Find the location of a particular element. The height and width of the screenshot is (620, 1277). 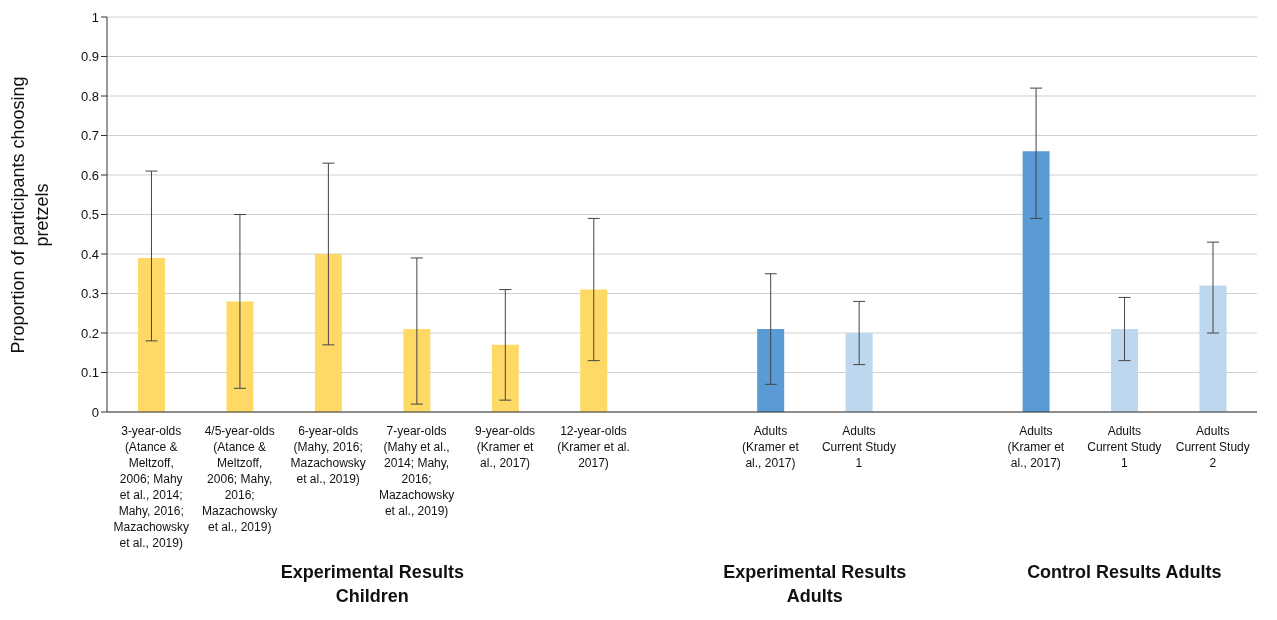

y-tick-label: 0.1 is located at coordinates (89, 373).